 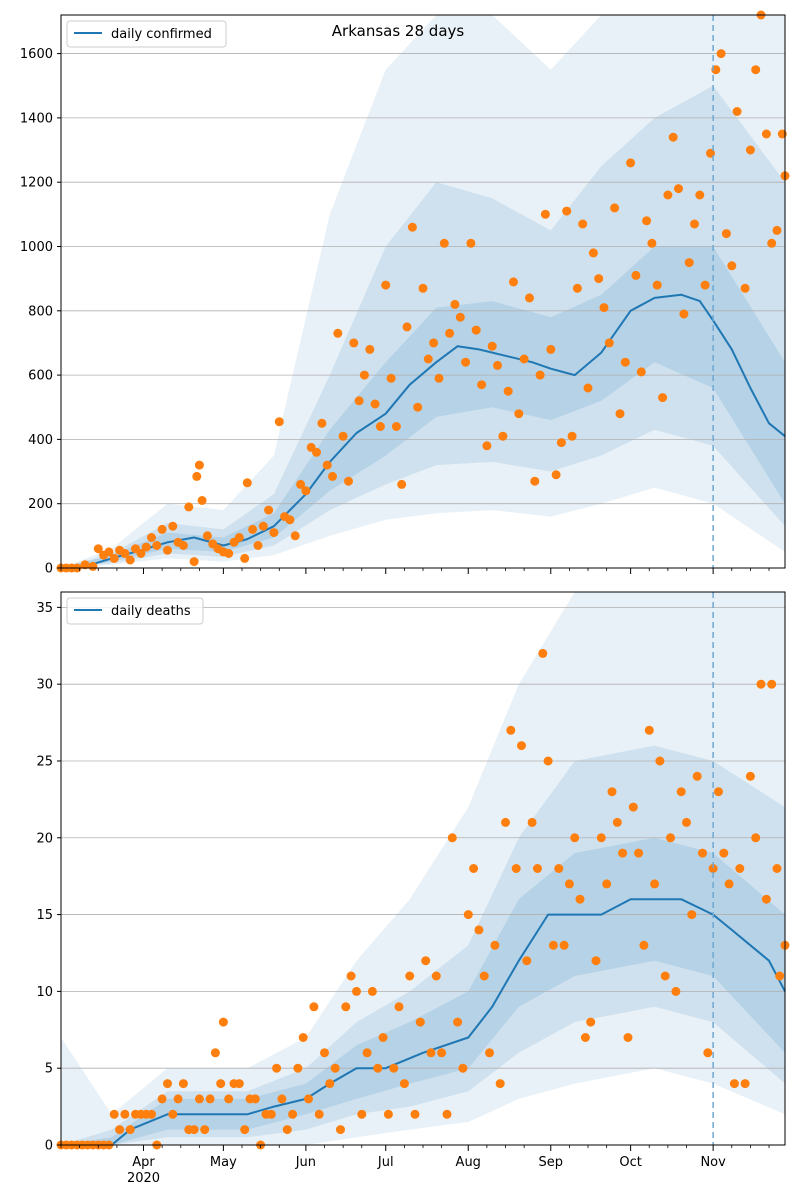 What do you see at coordinates (44, 992) in the screenshot?
I see `deaths-ytick-label-10: 10` at bounding box center [44, 992].